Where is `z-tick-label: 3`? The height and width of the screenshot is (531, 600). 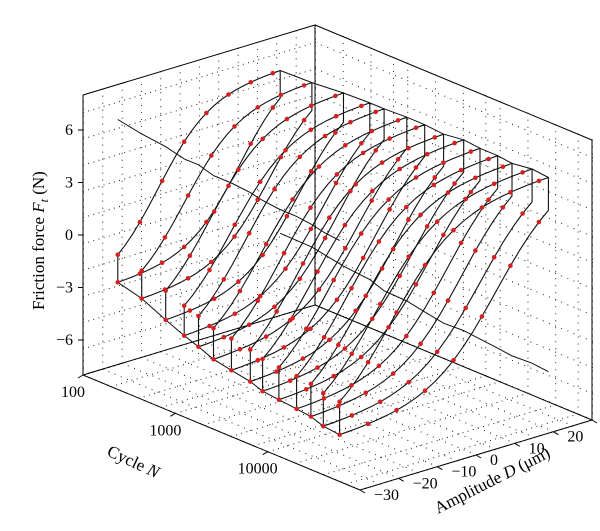 z-tick-label: 3 is located at coordinates (69, 183).